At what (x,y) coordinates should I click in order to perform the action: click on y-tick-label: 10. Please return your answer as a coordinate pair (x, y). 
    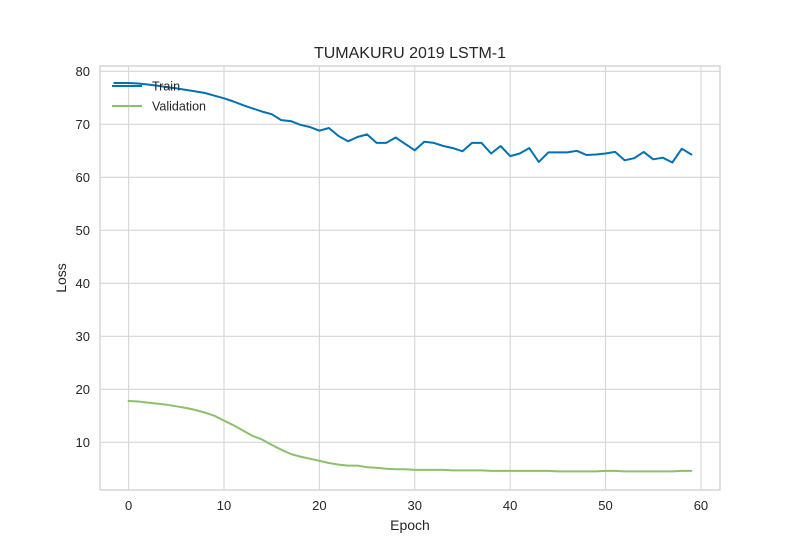
    Looking at the image, I should click on (83, 442).